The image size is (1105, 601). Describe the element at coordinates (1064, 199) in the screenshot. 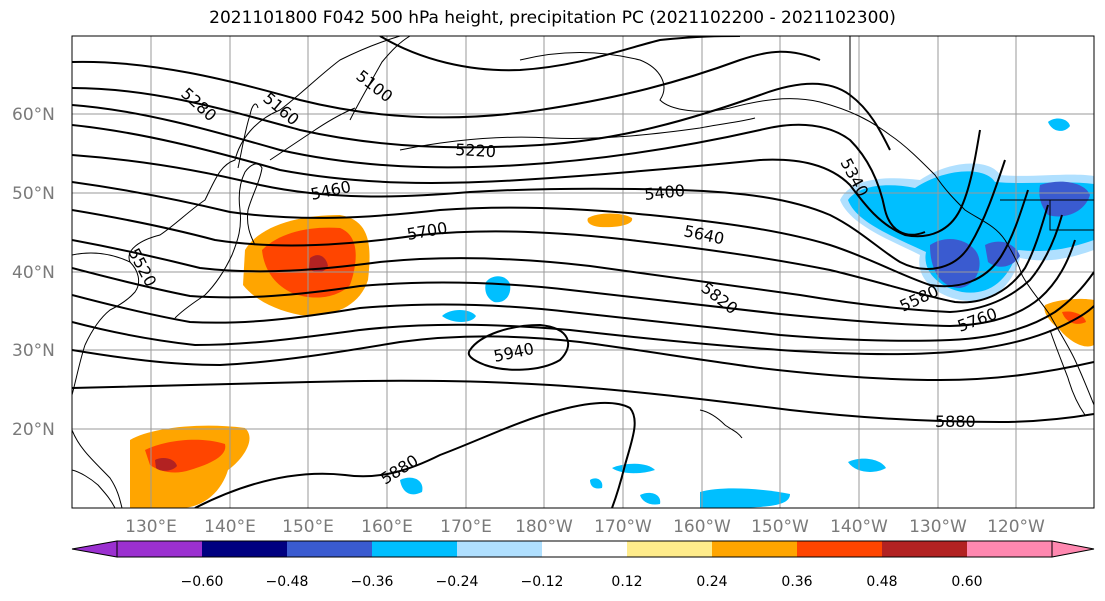

I see `precip-area-canada-strong` at that location.